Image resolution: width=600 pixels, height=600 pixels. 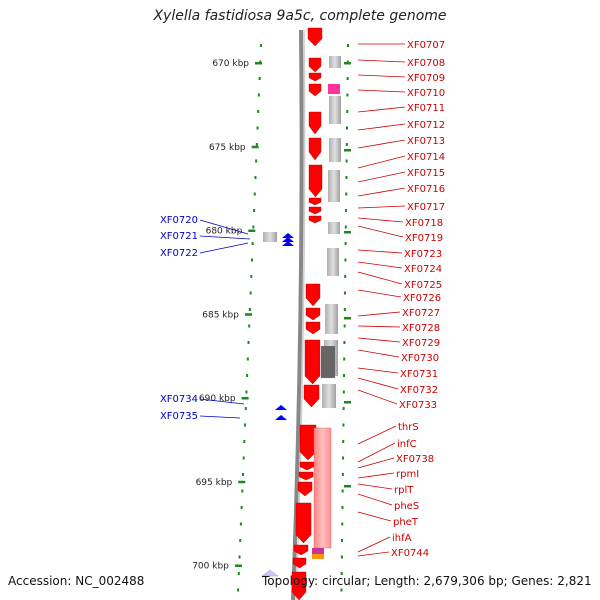 What do you see at coordinates (270, 573) in the screenshot?
I see `selection-marker` at bounding box center [270, 573].